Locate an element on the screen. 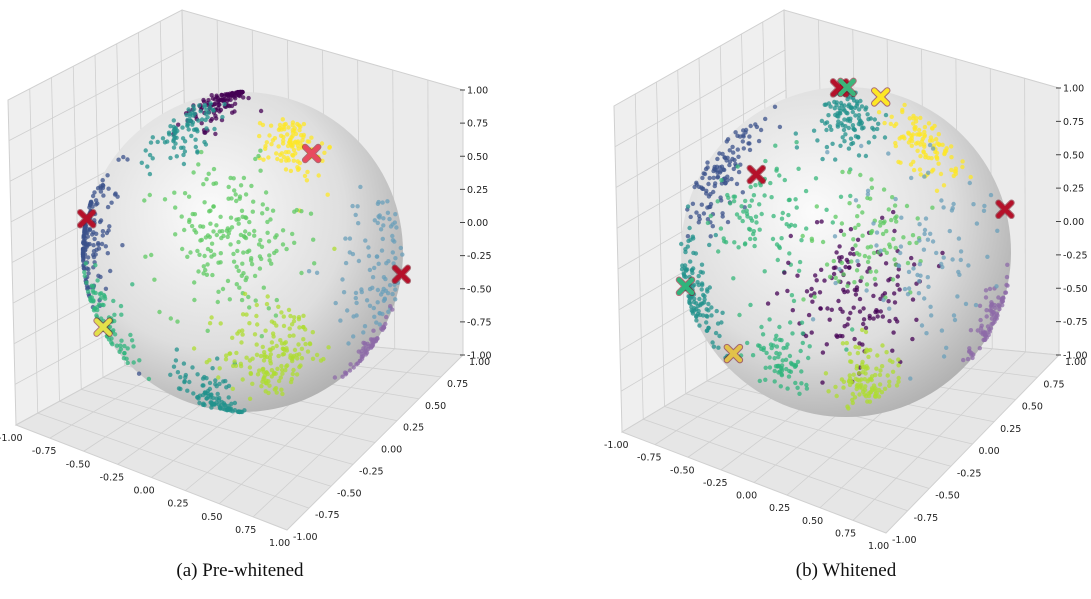 The image size is (1091, 599). z-tick-label: -0.50 is located at coordinates (479, 289).